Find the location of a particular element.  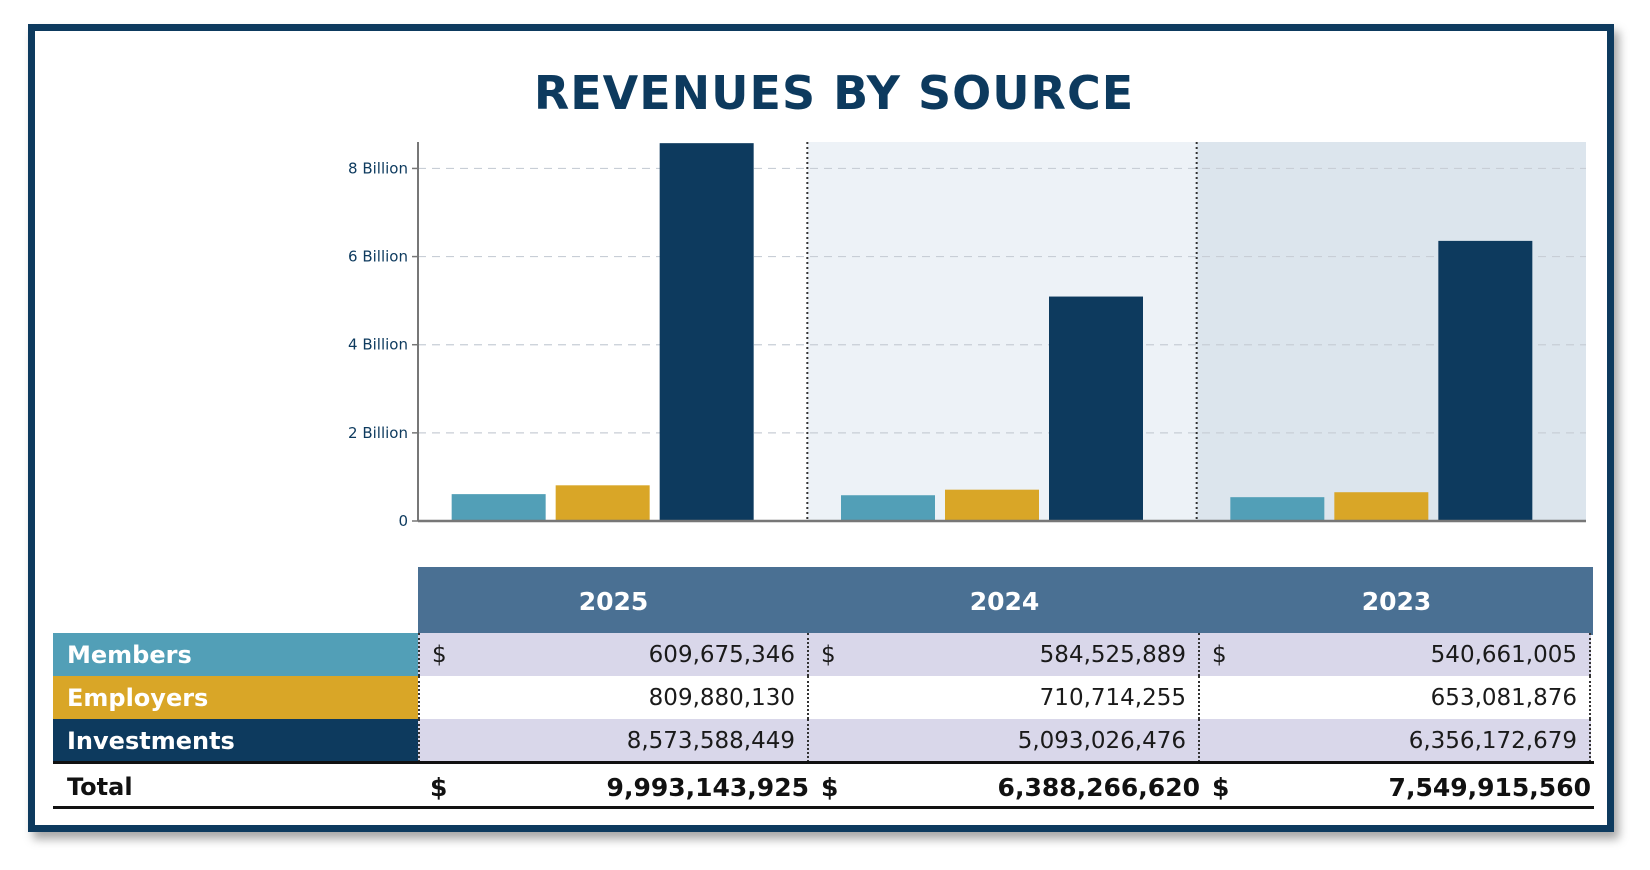

chart-title: REVENUES BY SOURCE is located at coordinates (834, 93).